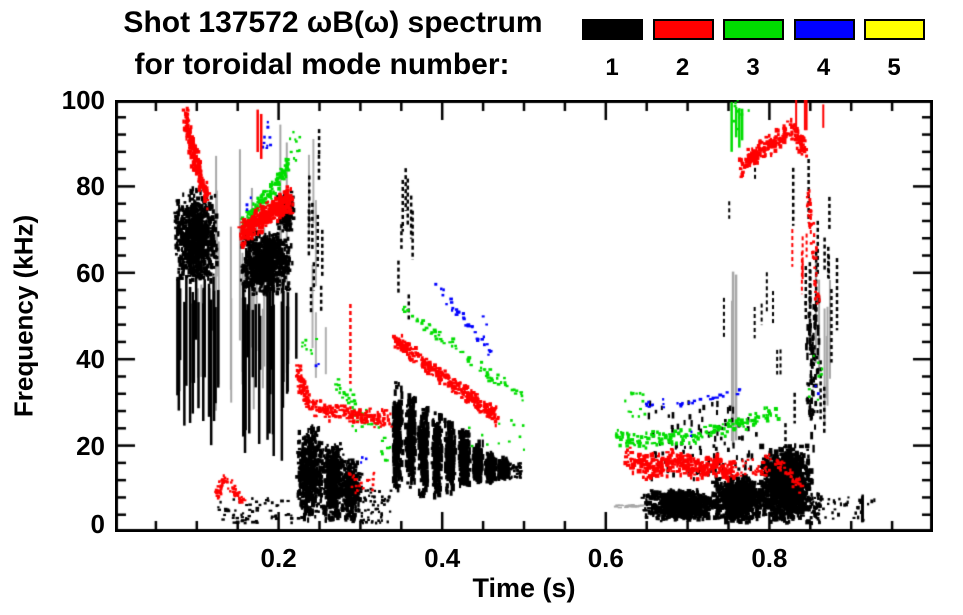 The width and height of the screenshot is (963, 615). What do you see at coordinates (83, 100) in the screenshot?
I see `y-tick-label-100: 100` at bounding box center [83, 100].